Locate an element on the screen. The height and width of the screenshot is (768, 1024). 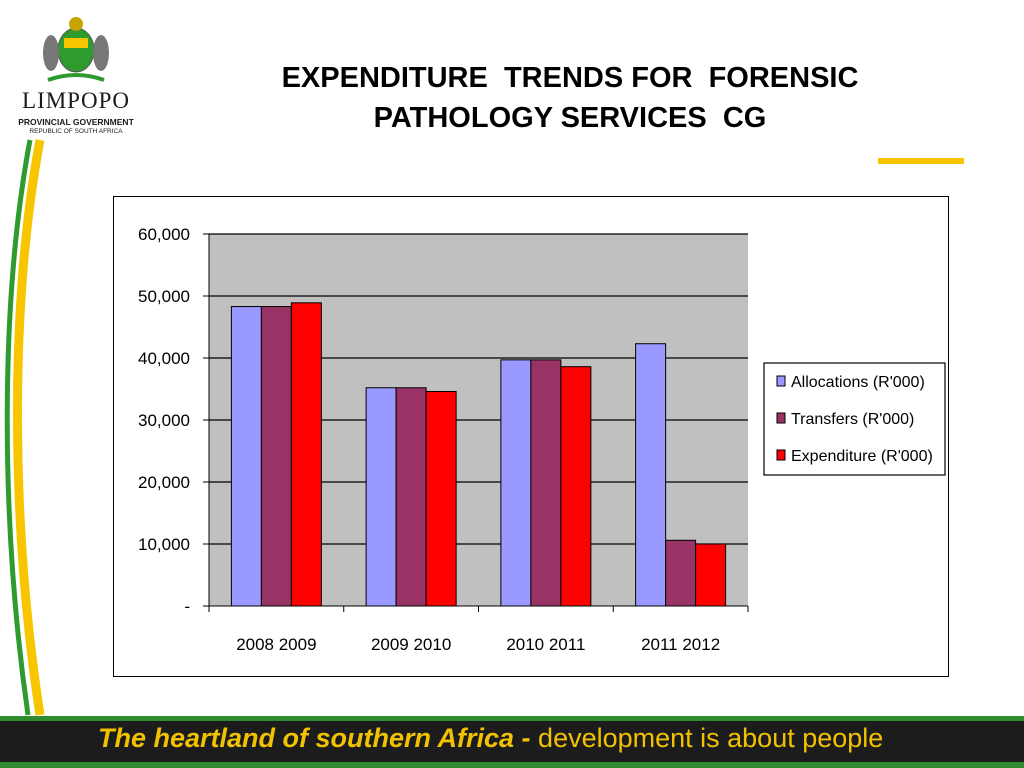
title-line-1: EXPENDITURE TRENDS FOR FORENSIC is located at coordinates (570, 78).